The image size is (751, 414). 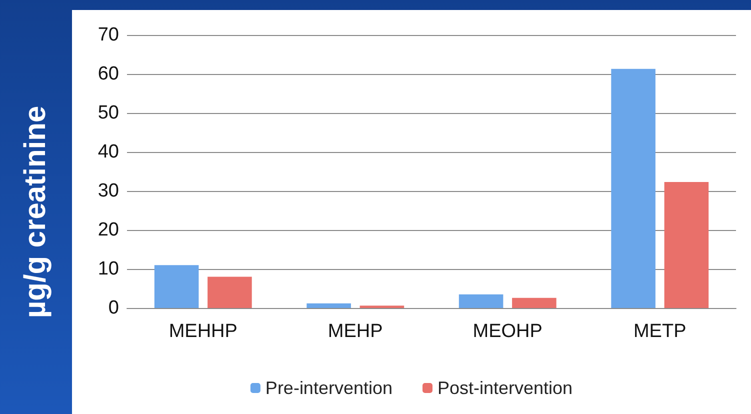 I want to click on y-tick-label: 10, so click(x=108, y=269).